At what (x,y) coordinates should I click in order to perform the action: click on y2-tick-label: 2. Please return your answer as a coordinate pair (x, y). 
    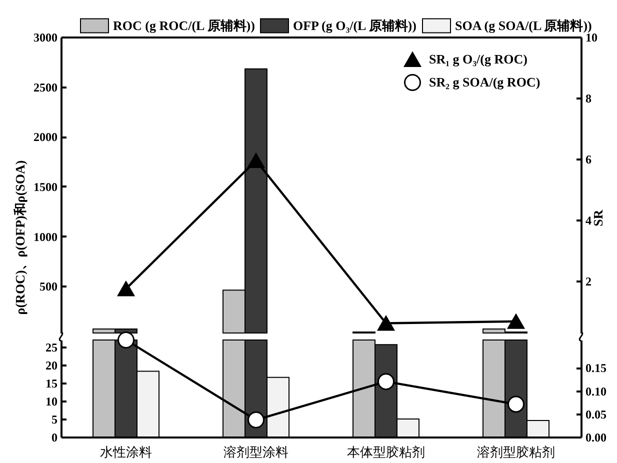
    Looking at the image, I should click on (589, 281).